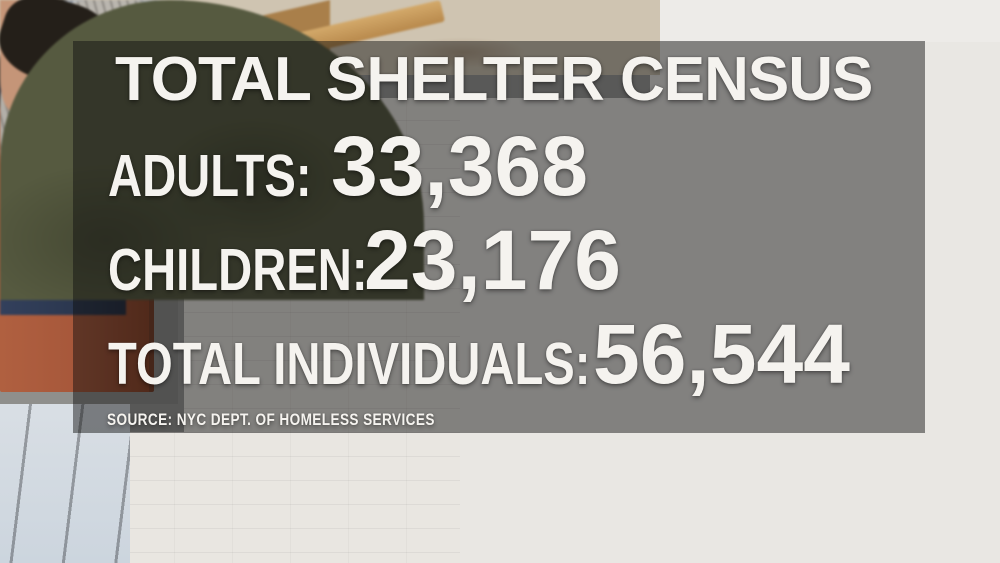  Describe the element at coordinates (349, 364) in the screenshot. I see `total-individuals-label: TOTAL INDIVIDUALS:` at that location.